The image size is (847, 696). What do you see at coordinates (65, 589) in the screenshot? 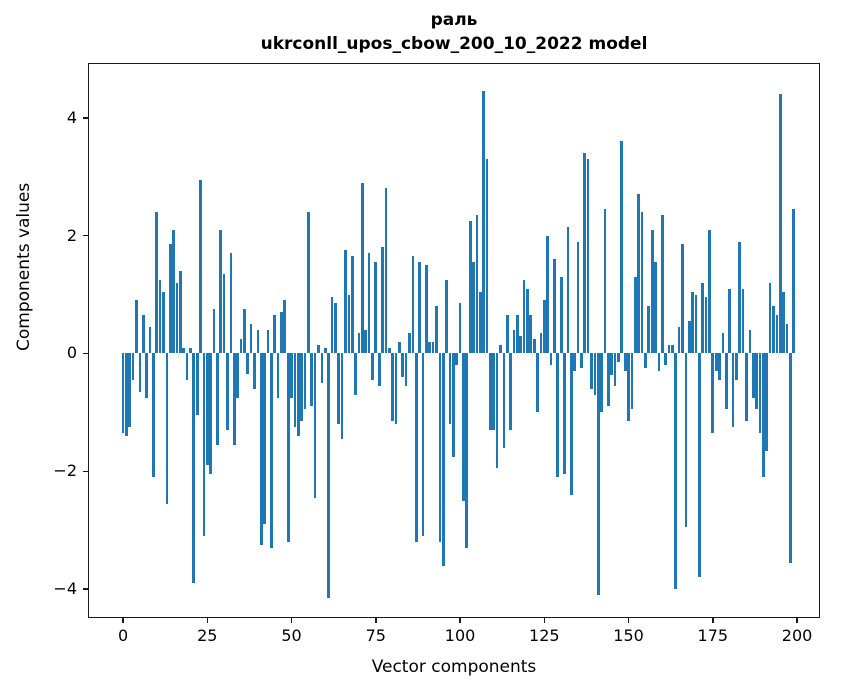
I see `y-tick-label: −4` at bounding box center [65, 589].